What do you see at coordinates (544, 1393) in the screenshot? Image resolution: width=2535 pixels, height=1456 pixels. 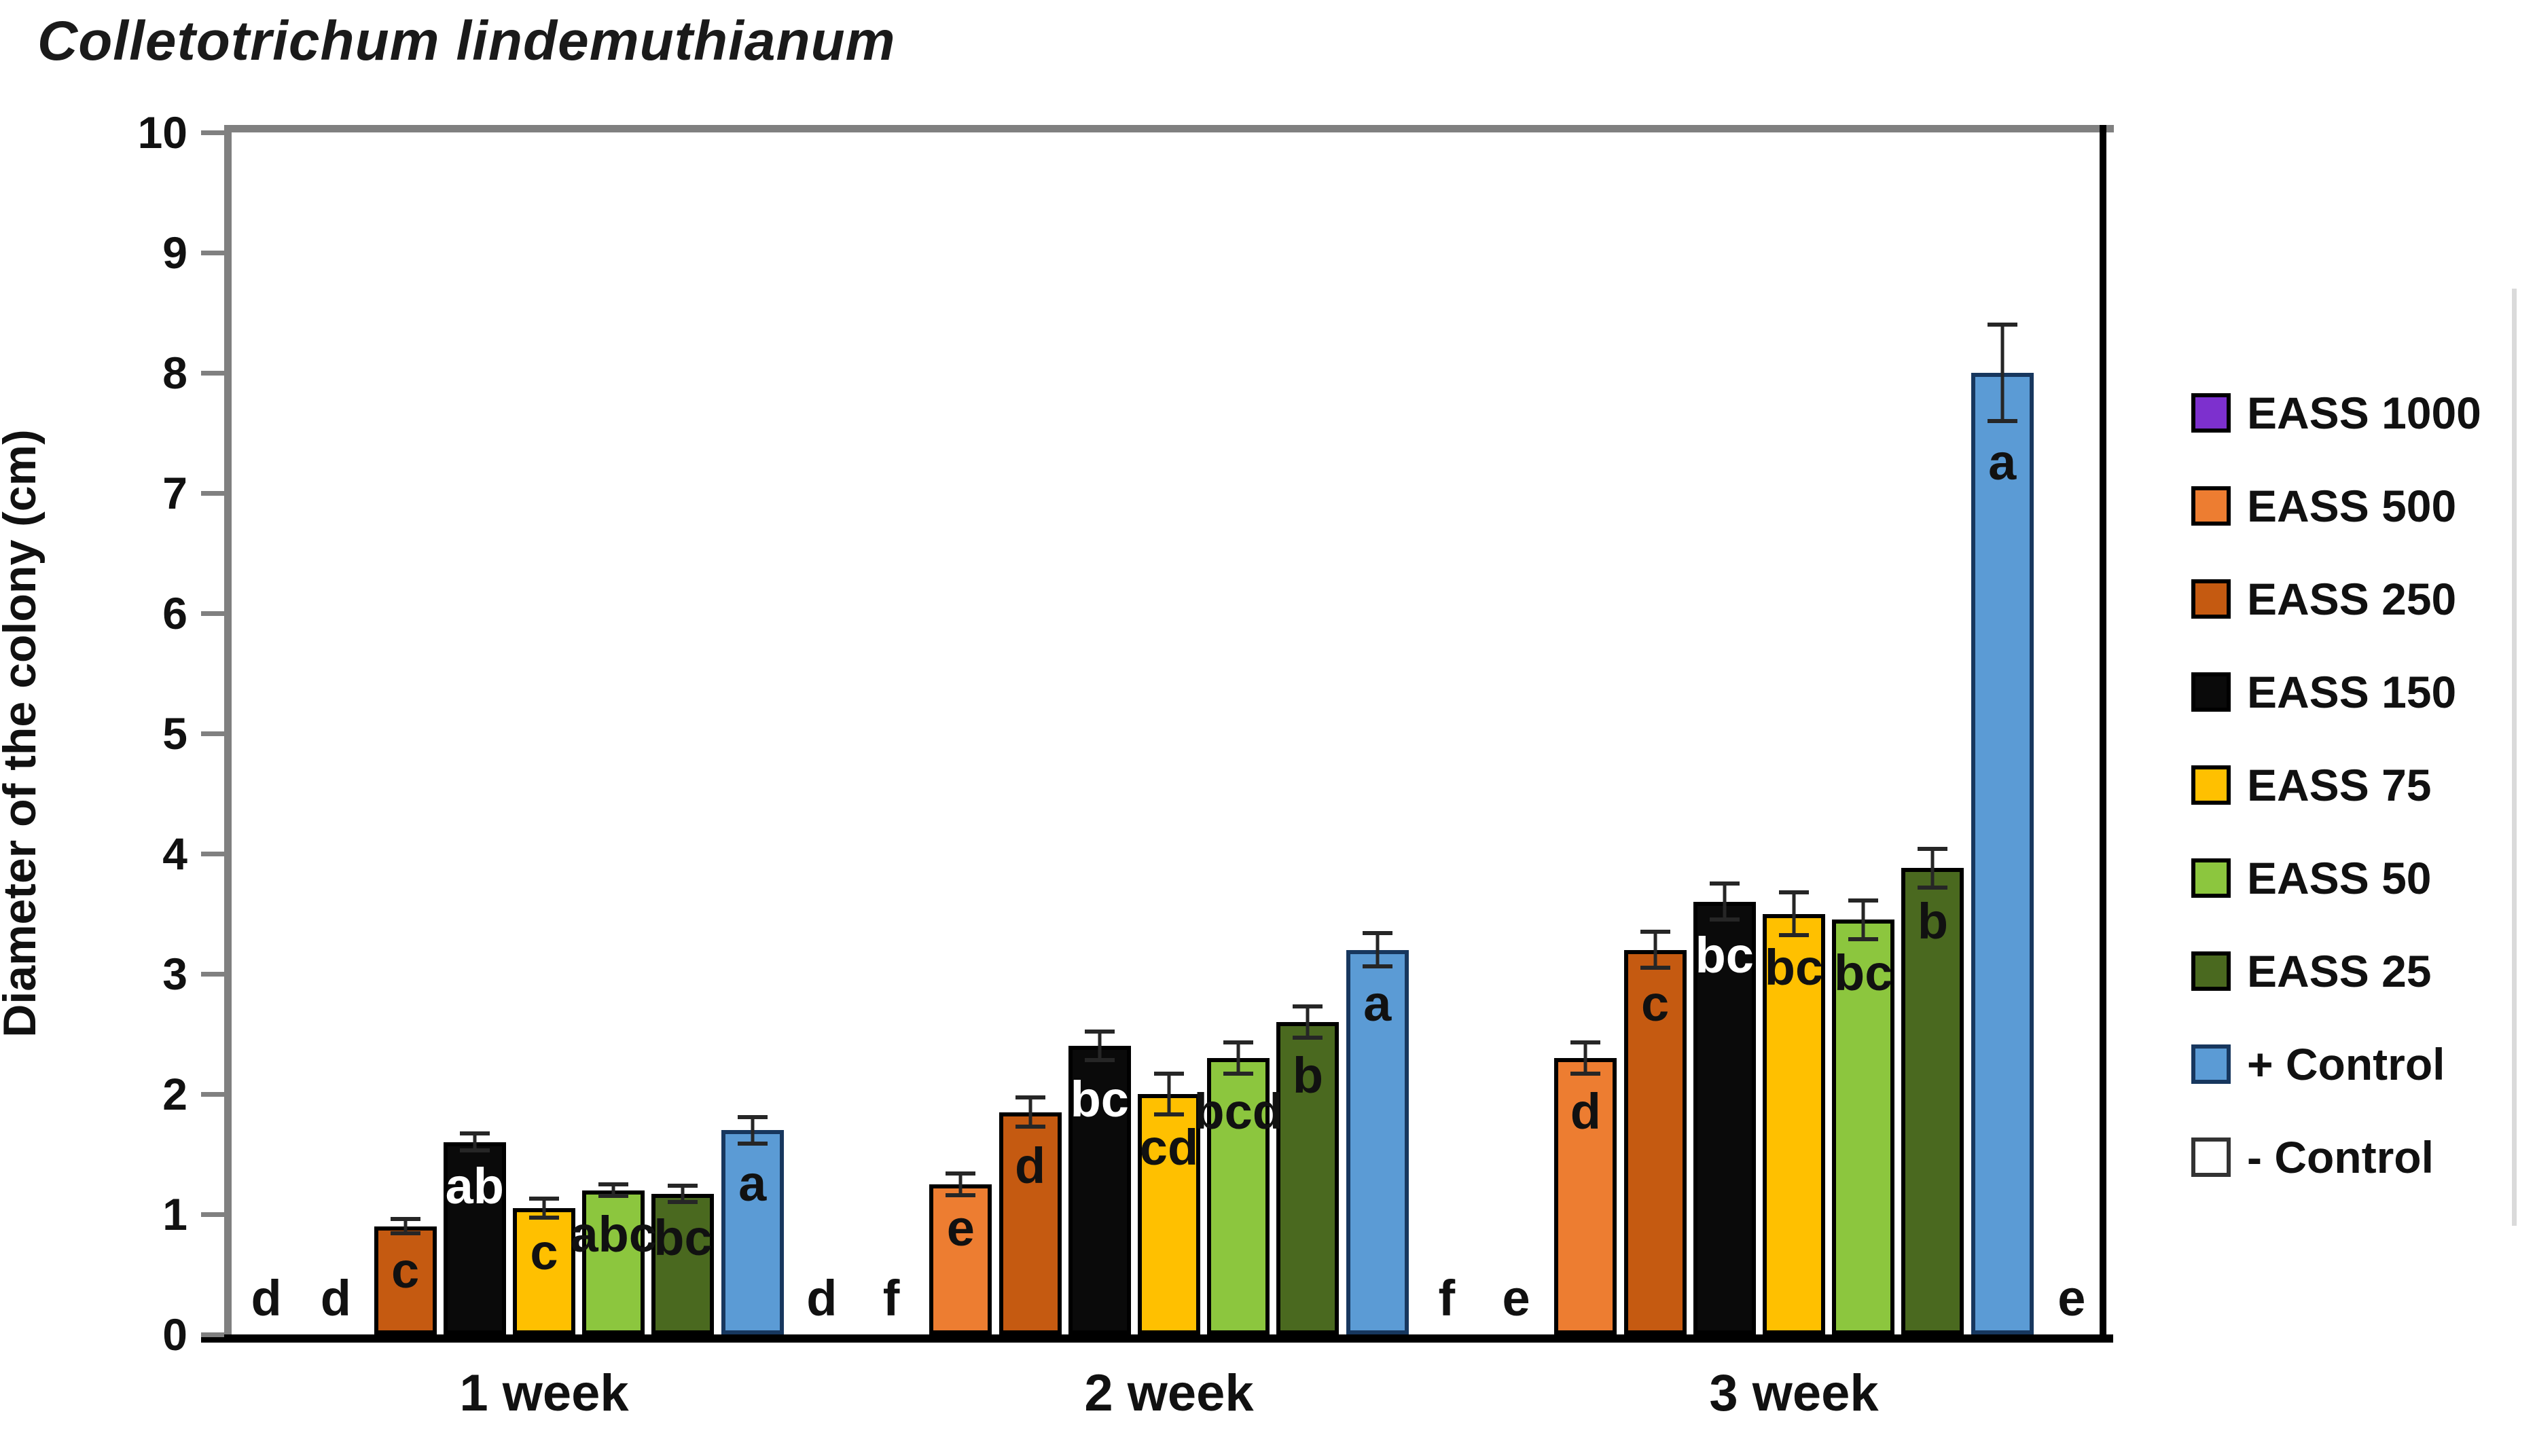 I see `x-category-label: 1 week` at bounding box center [544, 1393].